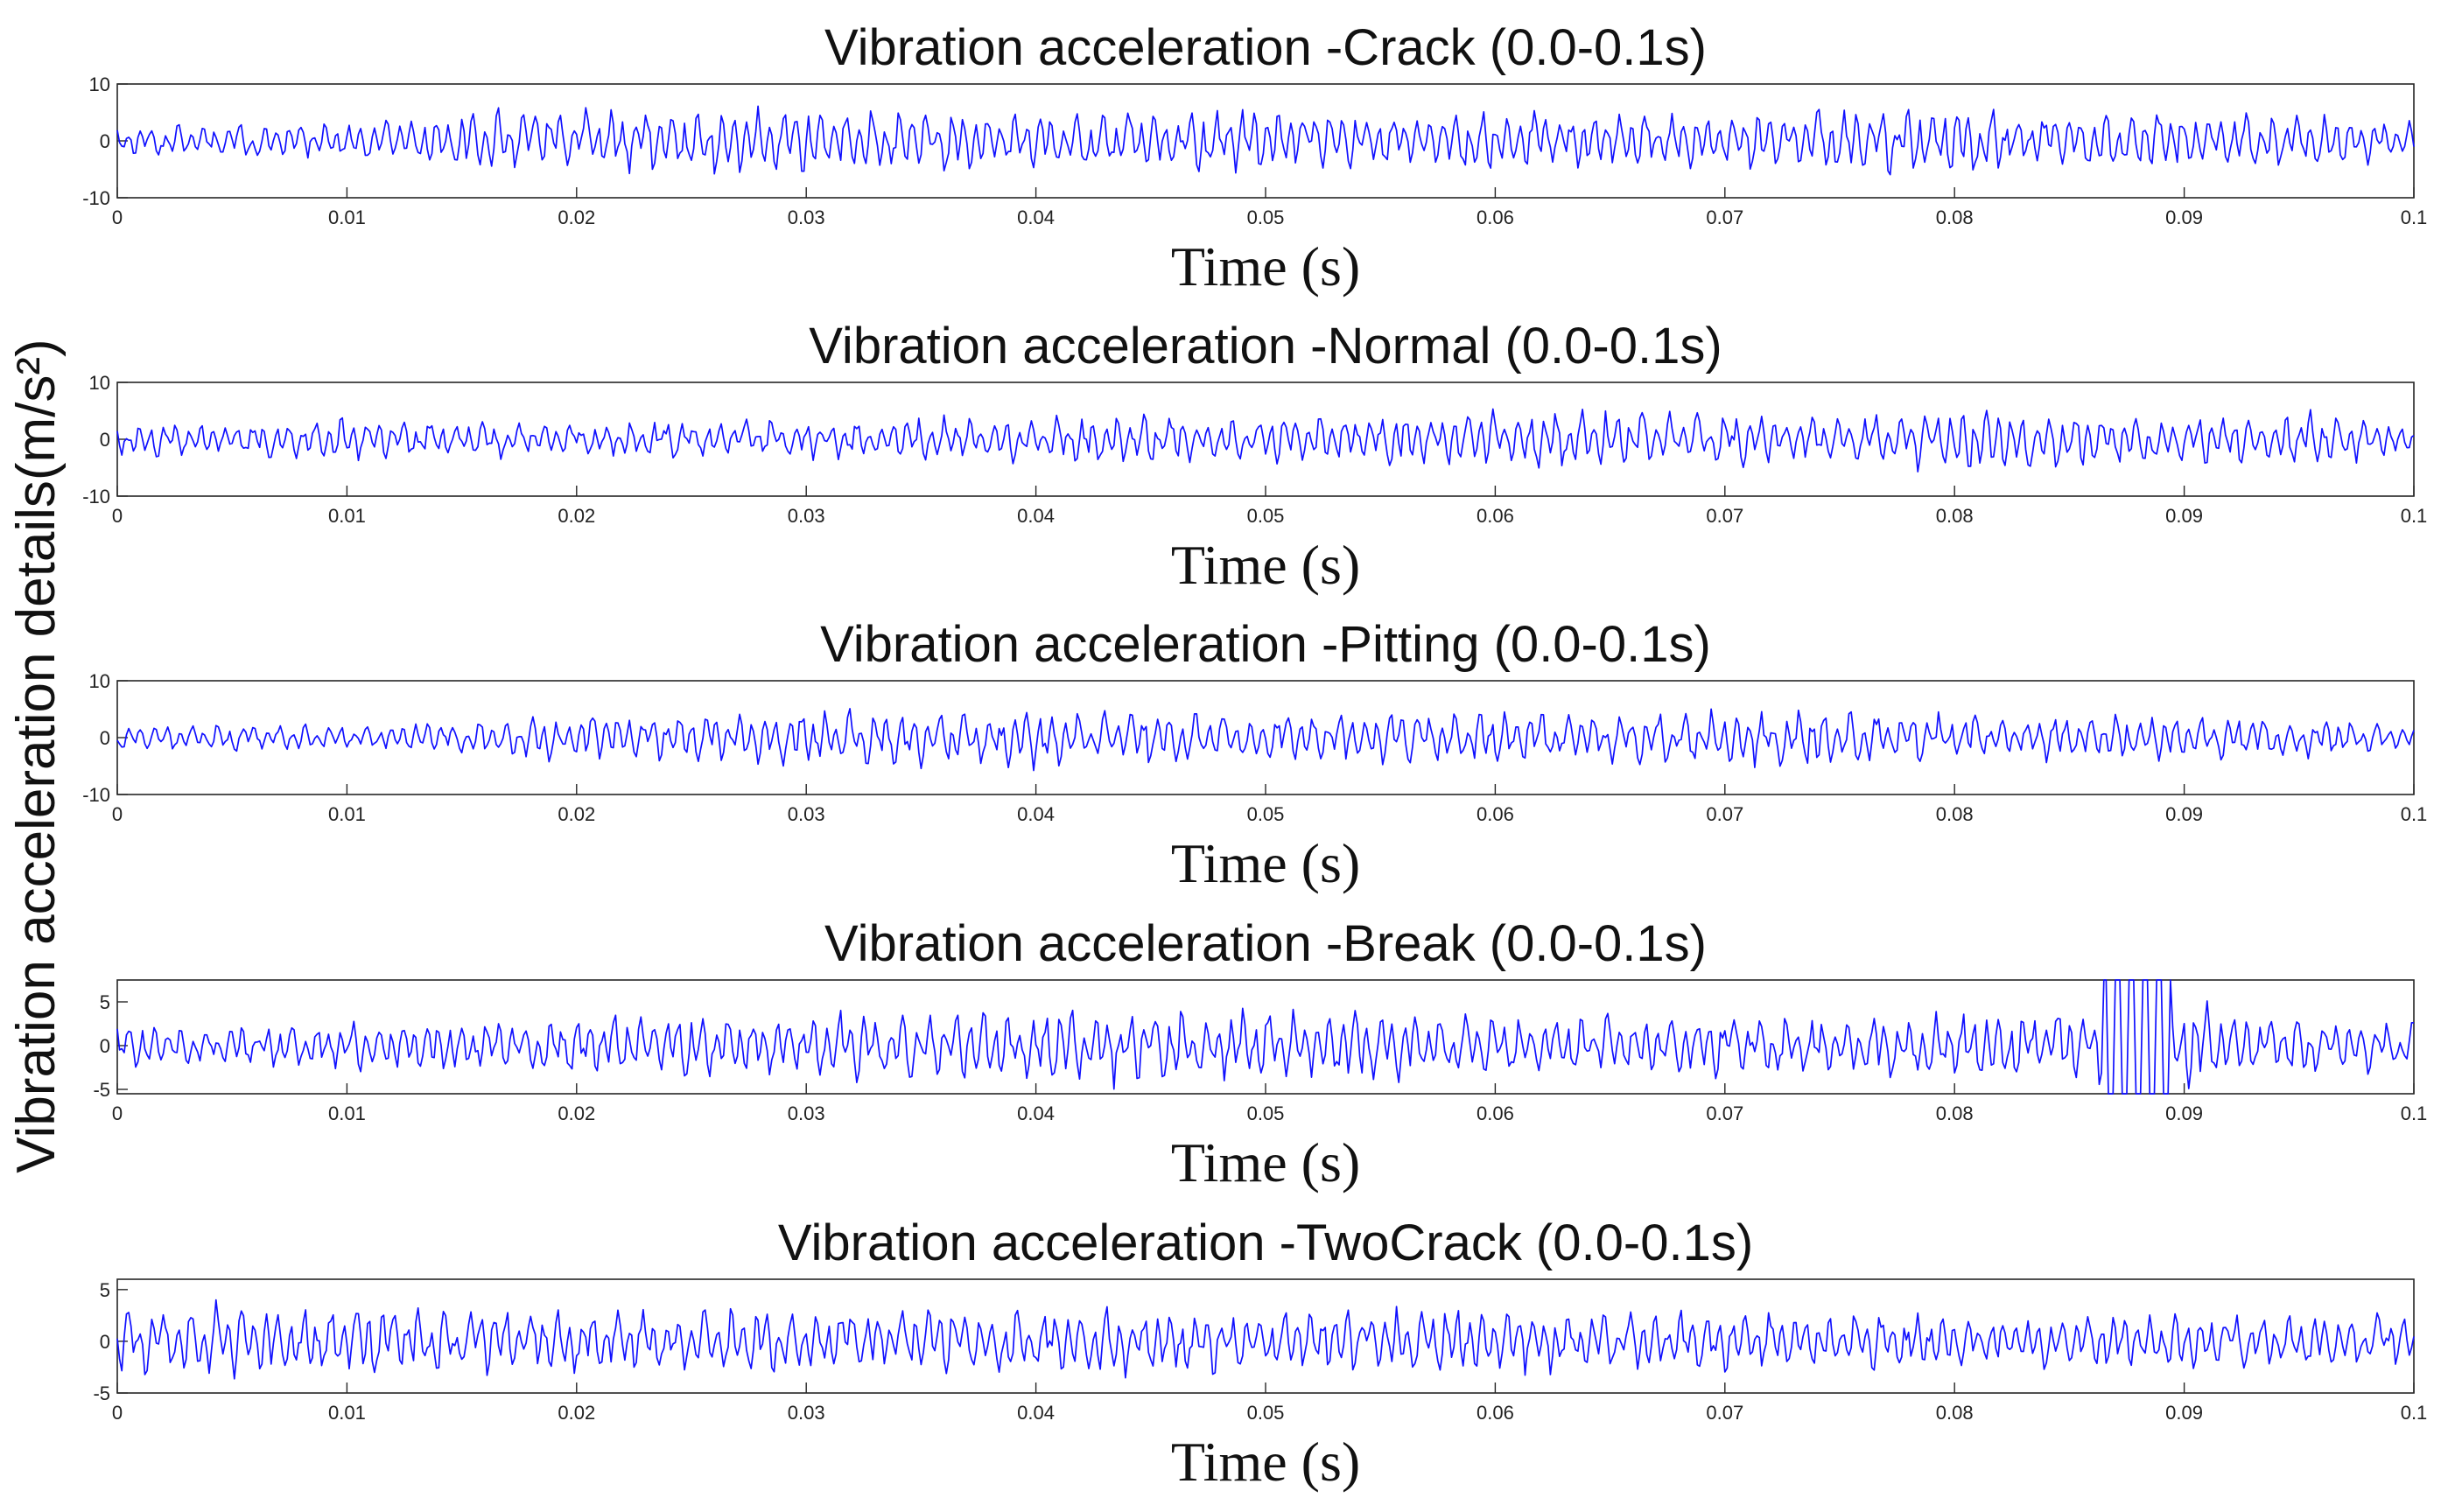 This screenshot has height=1512, width=2448. What do you see at coordinates (1265, 740) in the screenshot?
I see `series-line-pitting` at bounding box center [1265, 740].